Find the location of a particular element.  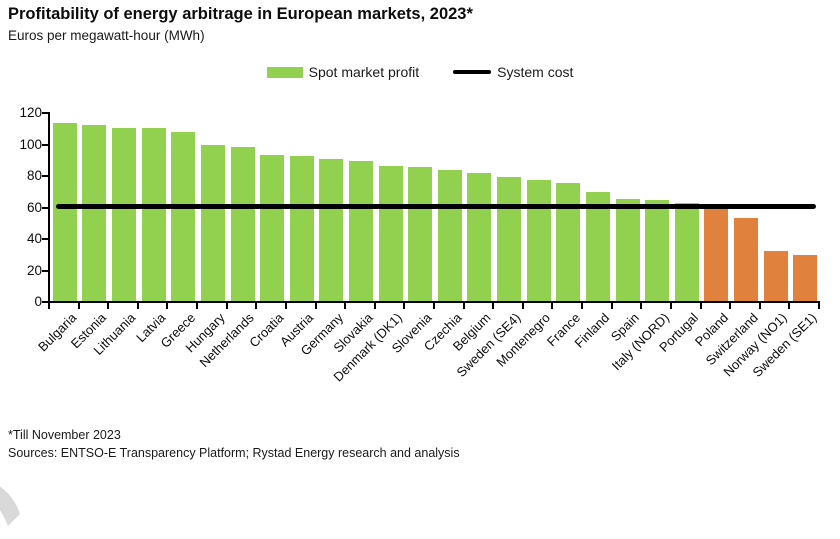

bar-switzerland is located at coordinates (745, 259).